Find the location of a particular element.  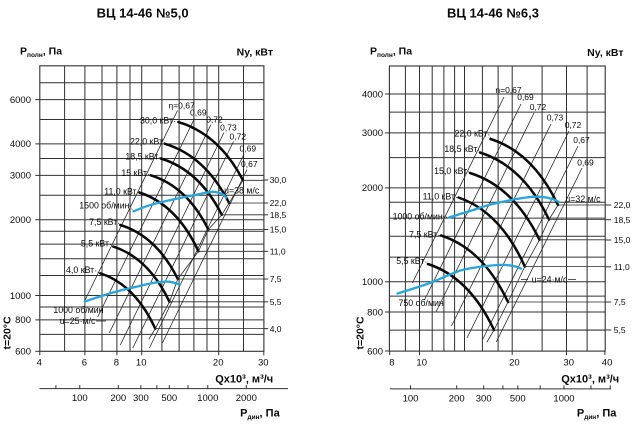

svg-text: 6000 is located at coordinates (20, 100).